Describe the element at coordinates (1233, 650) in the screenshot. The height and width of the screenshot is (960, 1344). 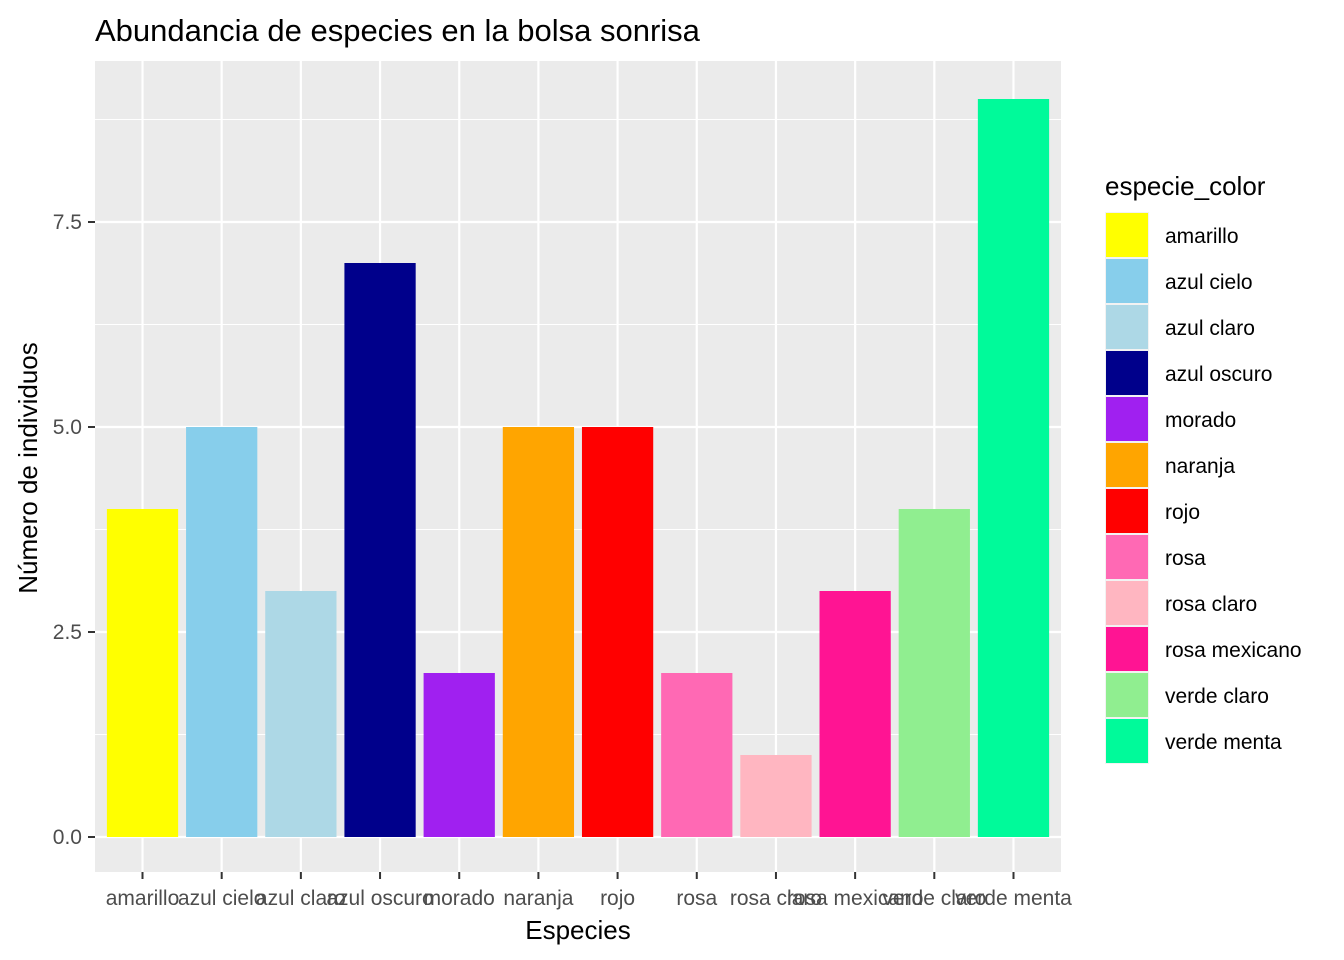
I see `legend-label: rosa mexicano` at that location.